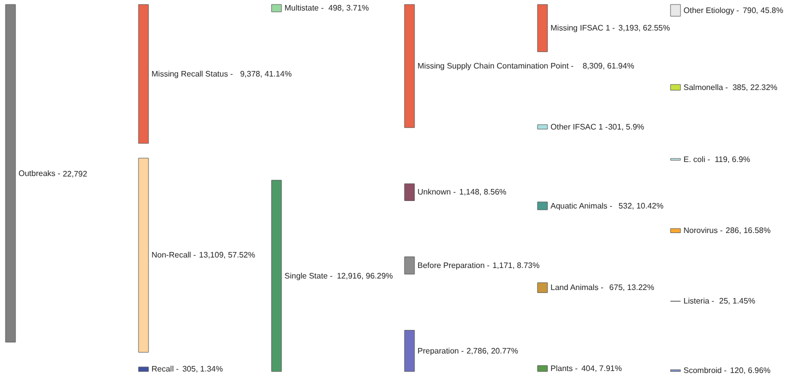  What do you see at coordinates (364, 275) in the screenshot?
I see `data-label: 12,916, 96.29%` at bounding box center [364, 275].